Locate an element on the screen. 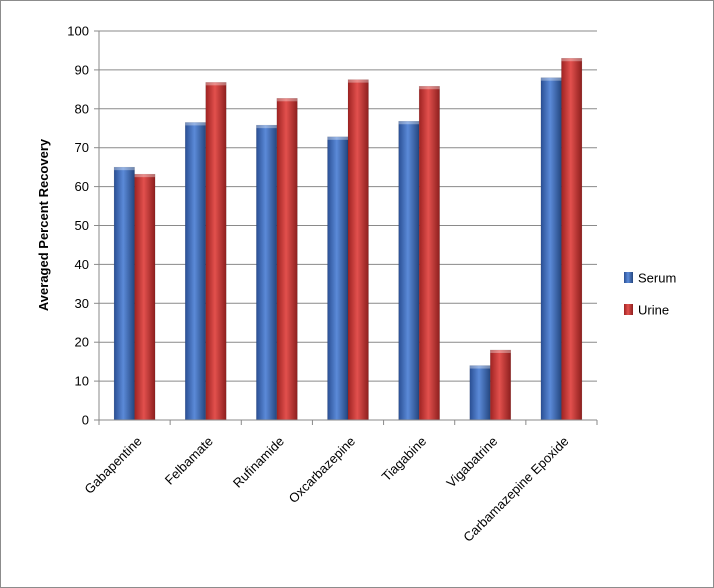 The width and height of the screenshot is (714, 588). y-tick-label: 100 is located at coordinates (78, 31).